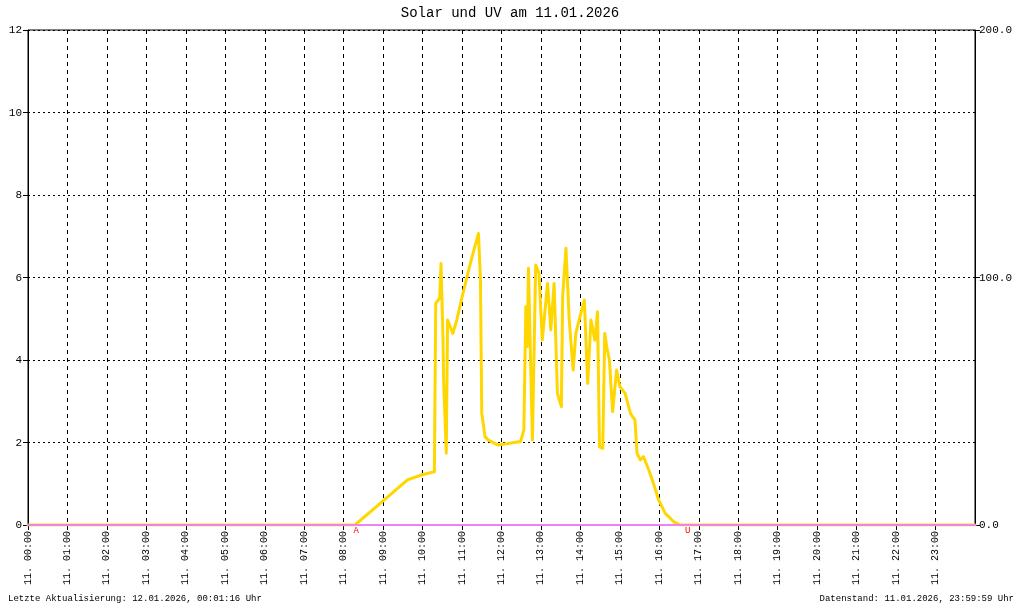 Image resolution: width=1020 pixels, height=606 pixels. Describe the element at coordinates (687, 530) in the screenshot. I see `annotation: U` at that location.